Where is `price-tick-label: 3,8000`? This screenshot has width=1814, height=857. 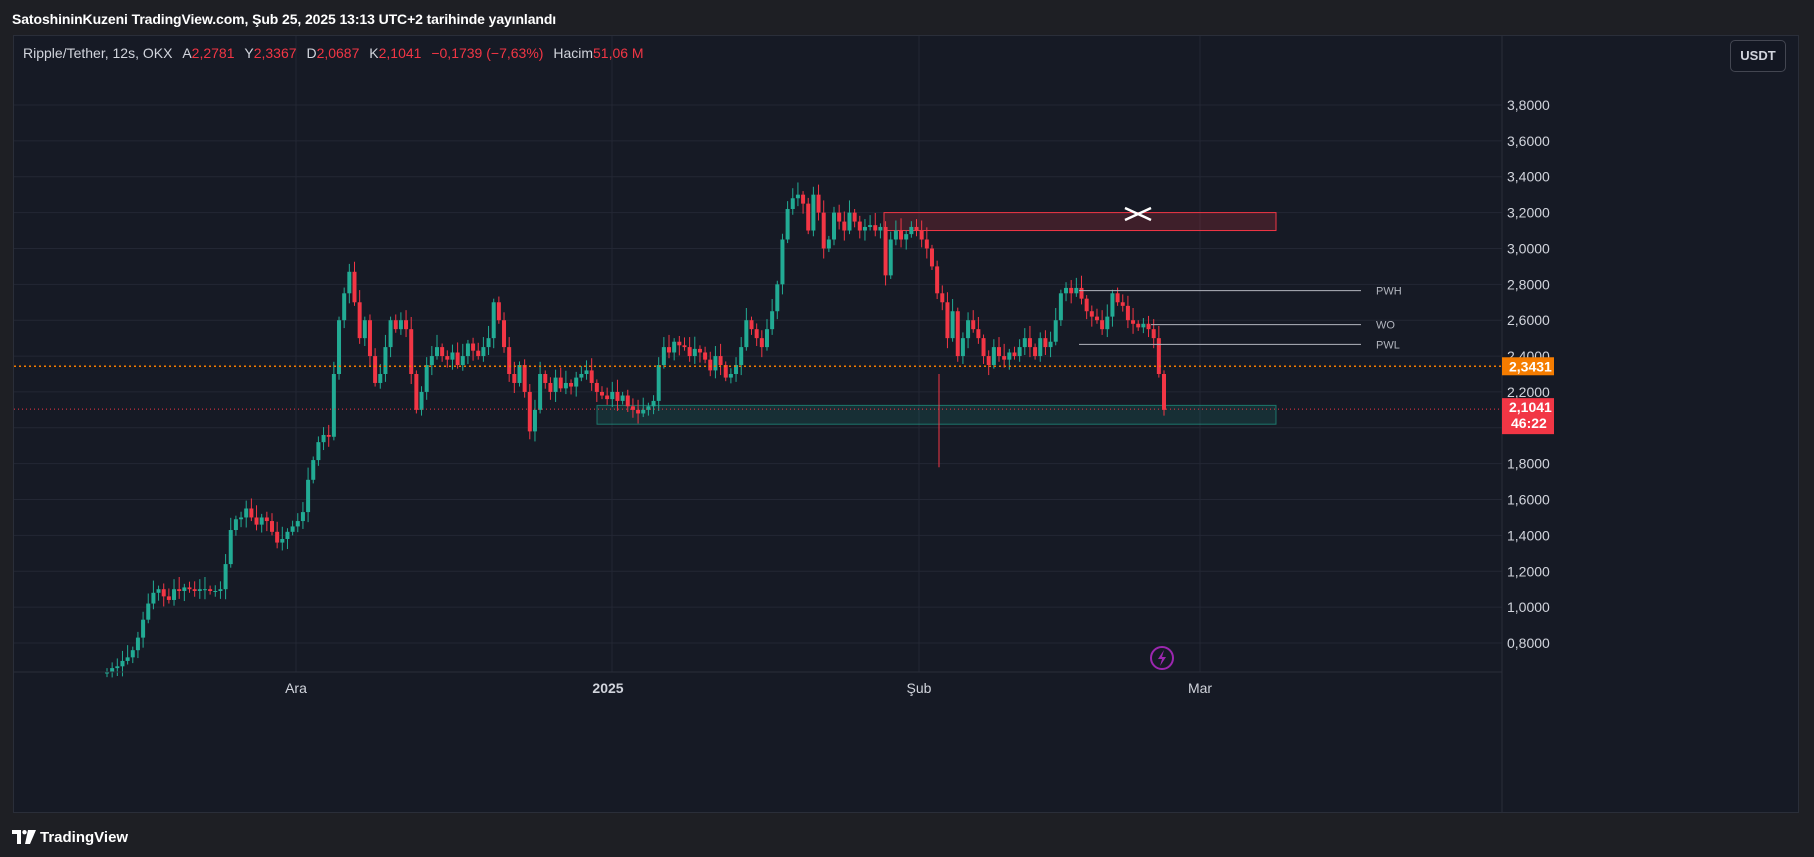 price-tick-label: 3,8000 is located at coordinates (1528, 105).